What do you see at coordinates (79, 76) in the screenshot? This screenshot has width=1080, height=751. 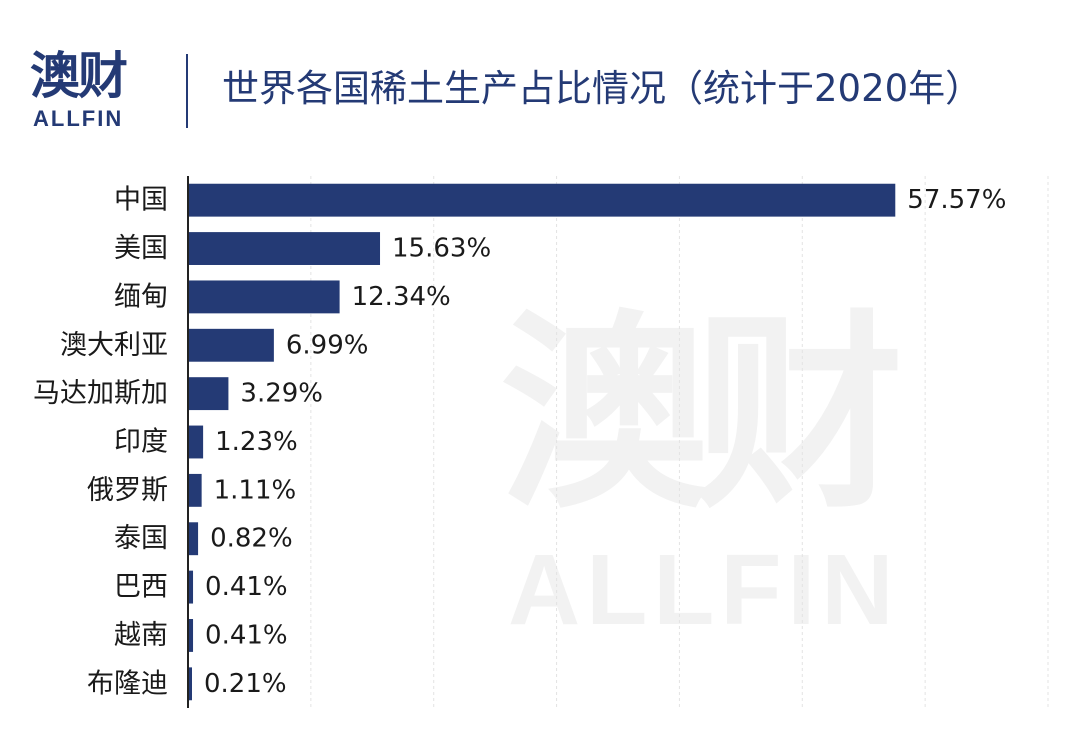 I see `brand-logo-cn: 澳财` at bounding box center [79, 76].